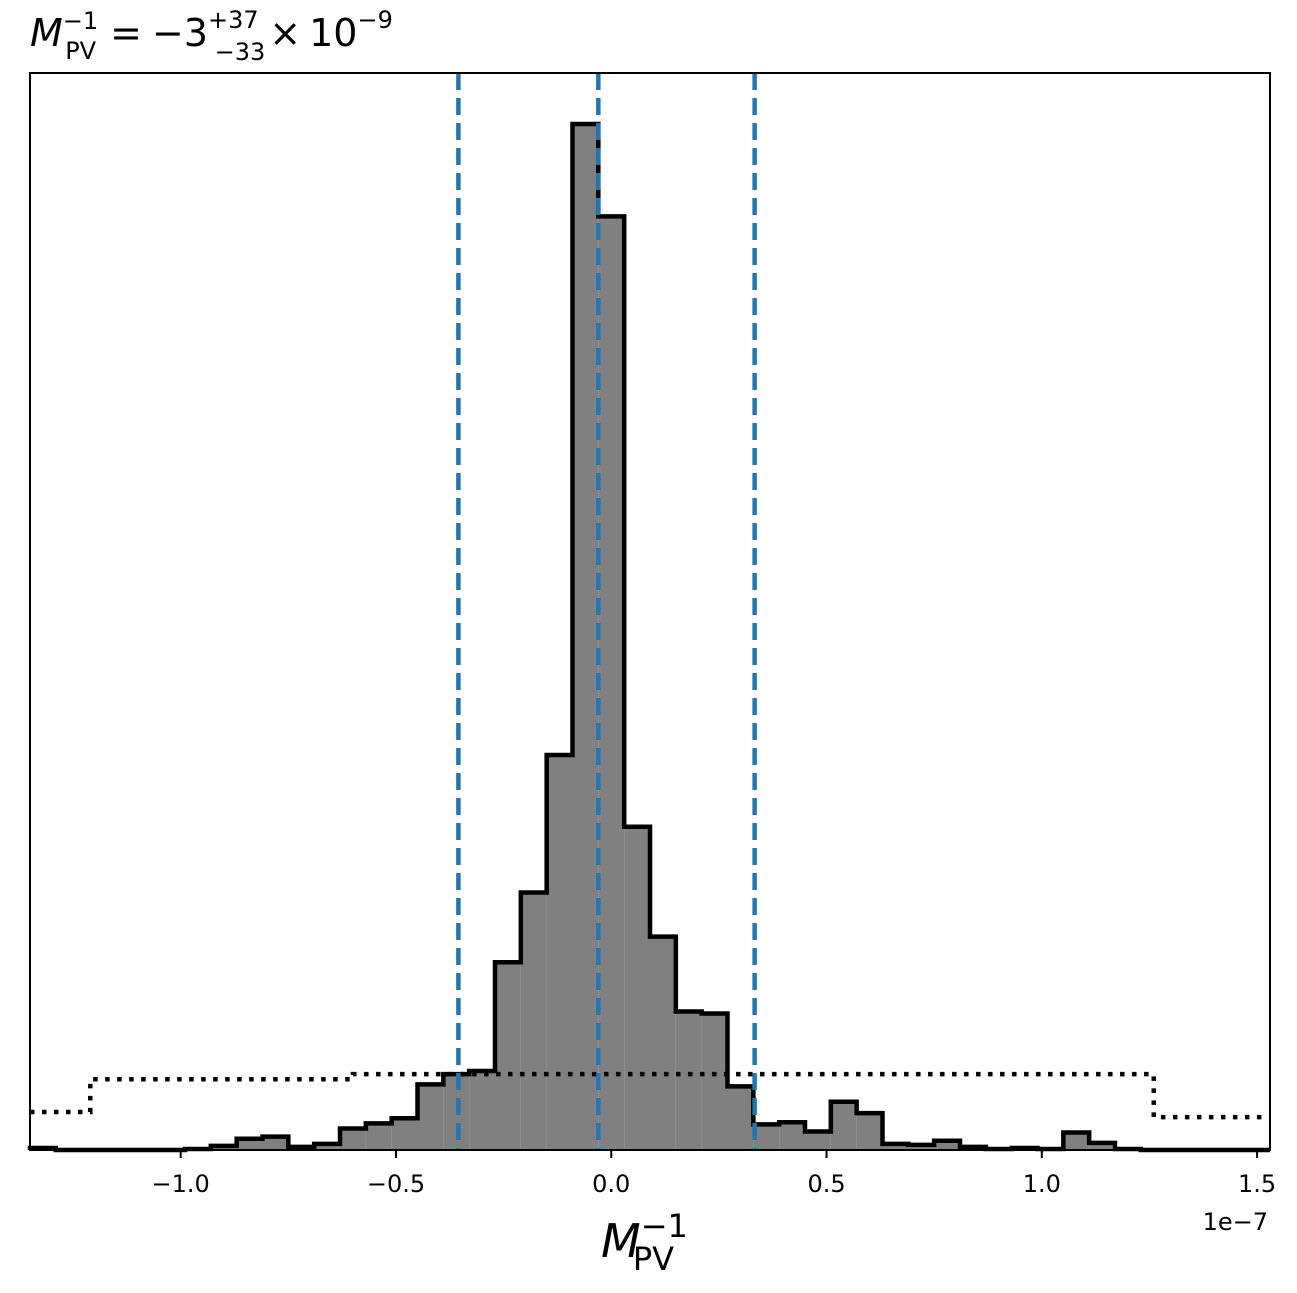  I want to click on x-tick-label: −0.5, so click(396, 1184).